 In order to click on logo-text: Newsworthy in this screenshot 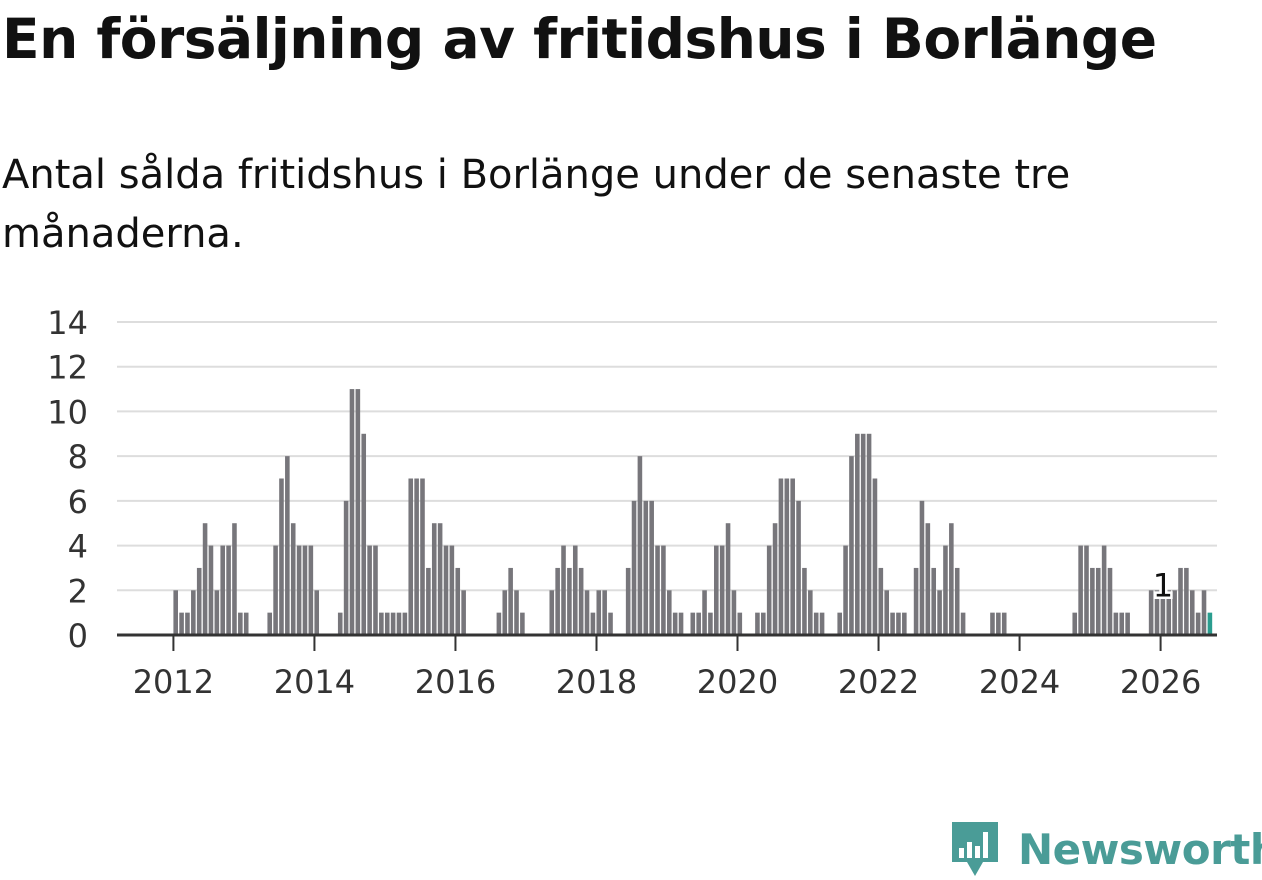, I will do `click(1140, 849)`.